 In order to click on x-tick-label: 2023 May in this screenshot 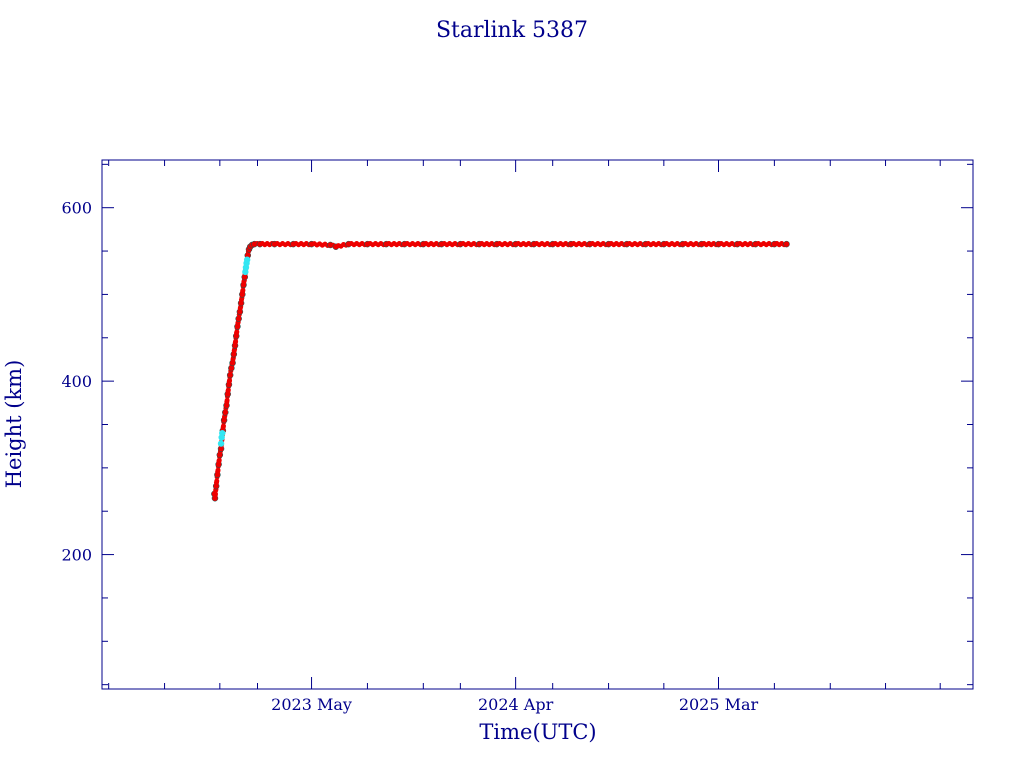, I will do `click(311, 704)`.